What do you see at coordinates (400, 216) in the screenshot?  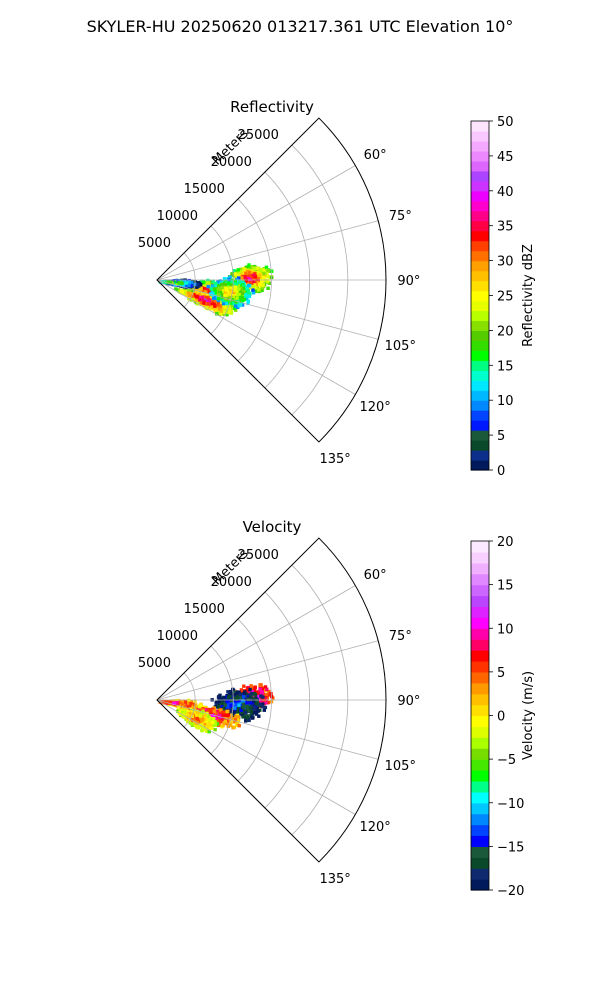 I see `angle-tick-label: 75°` at bounding box center [400, 216].